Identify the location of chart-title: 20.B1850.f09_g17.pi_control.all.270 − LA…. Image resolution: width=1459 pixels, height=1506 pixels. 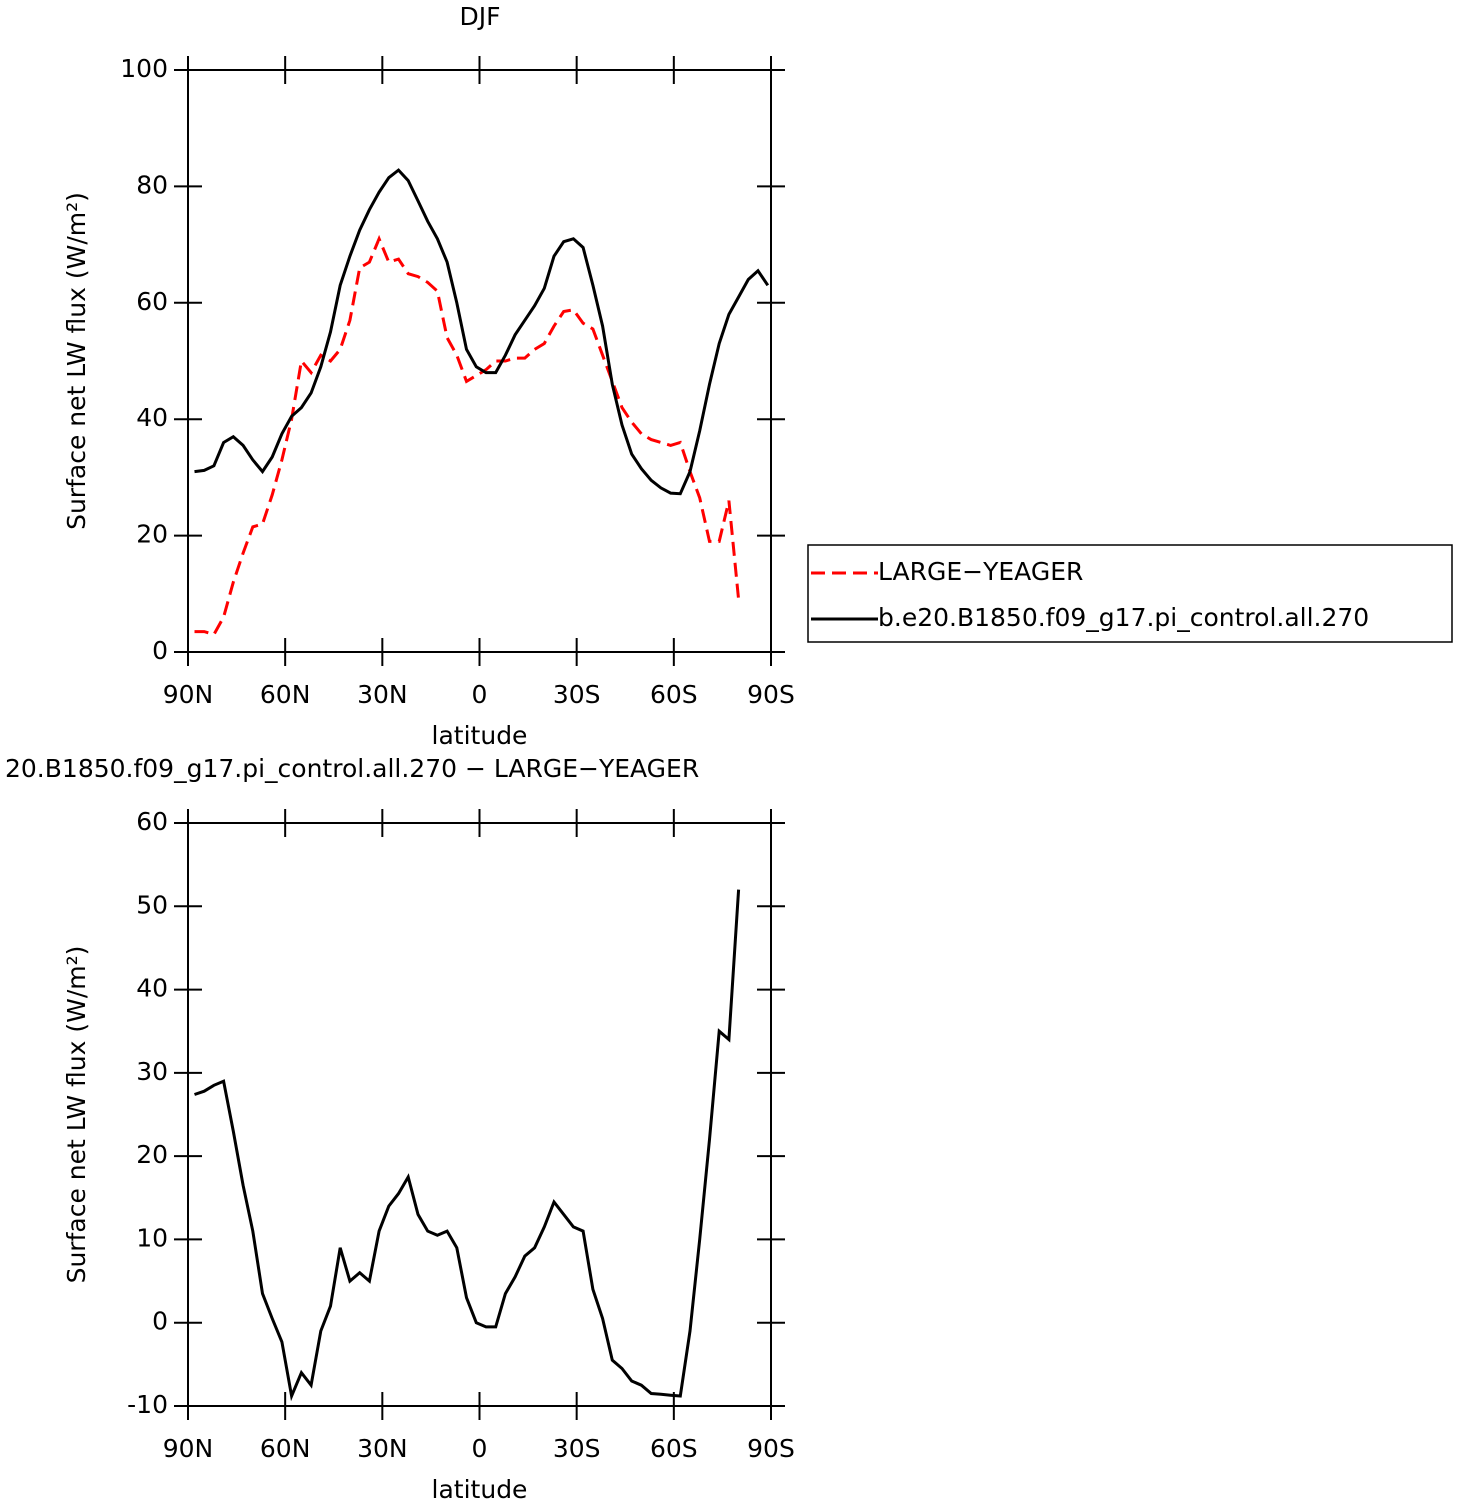
(352, 768).